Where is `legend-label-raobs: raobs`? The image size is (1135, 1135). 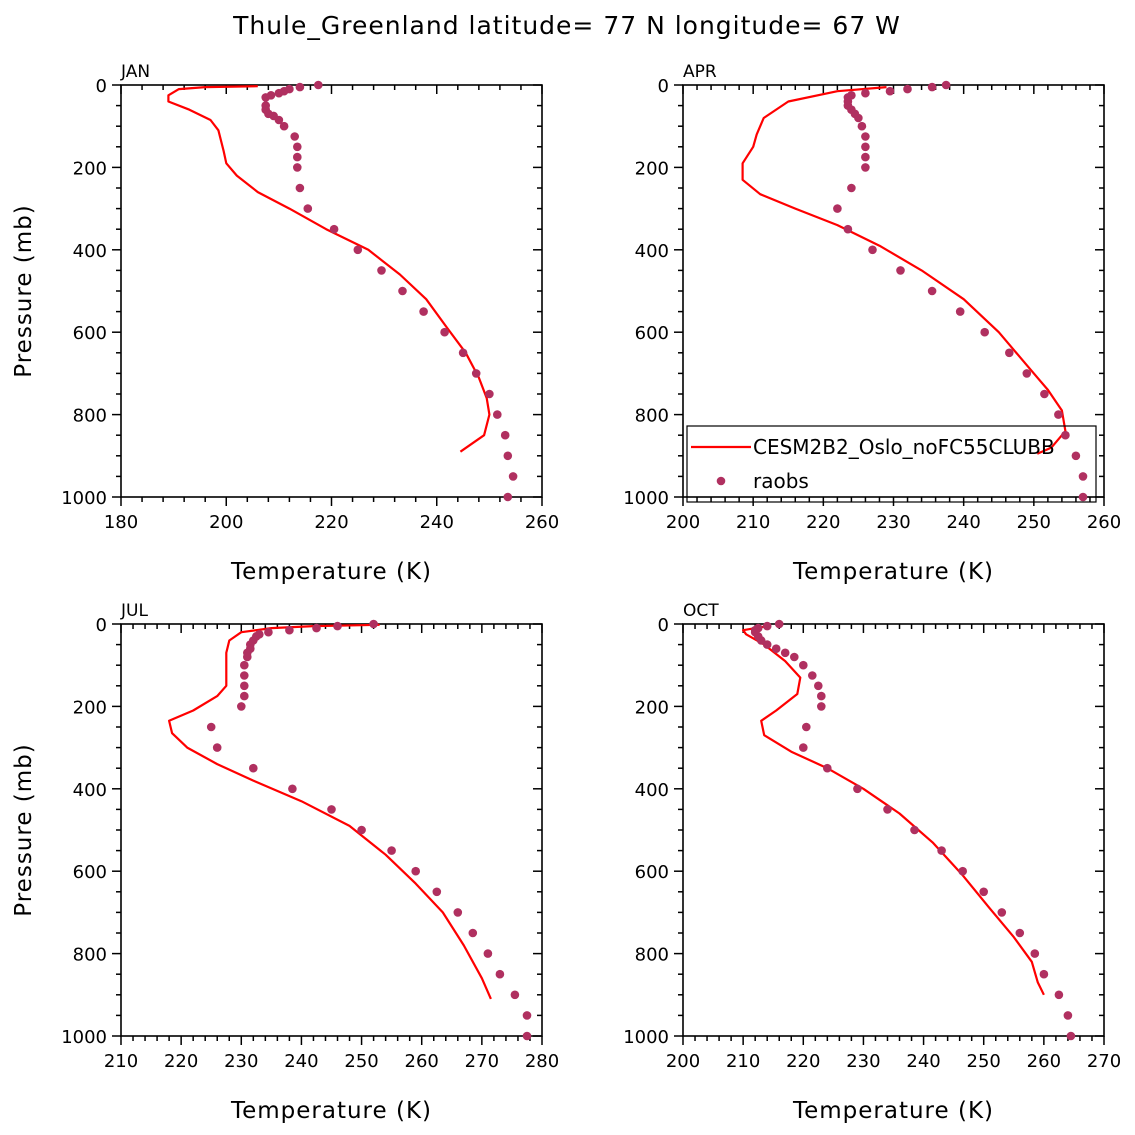
legend-label-raobs: raobs is located at coordinates (781, 481).